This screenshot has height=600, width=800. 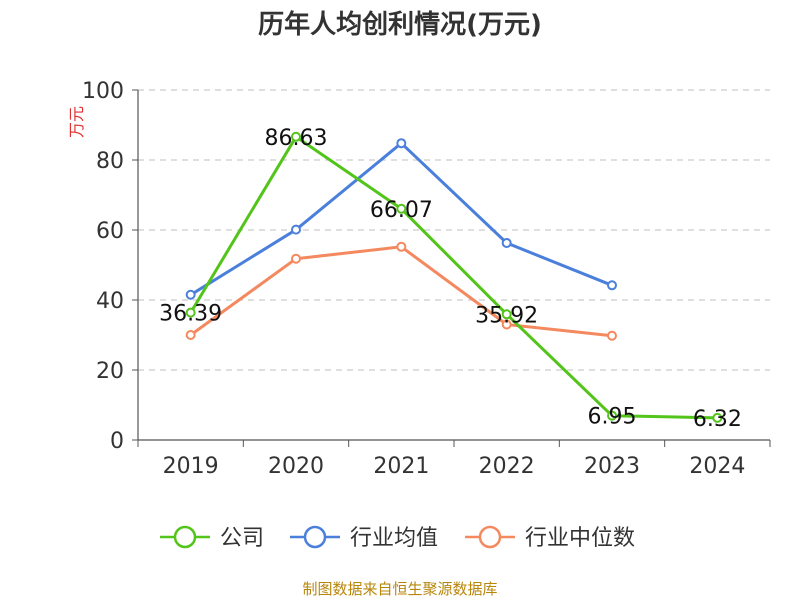 What do you see at coordinates (394, 538) in the screenshot?
I see `legend-label: 行业均值` at bounding box center [394, 538].